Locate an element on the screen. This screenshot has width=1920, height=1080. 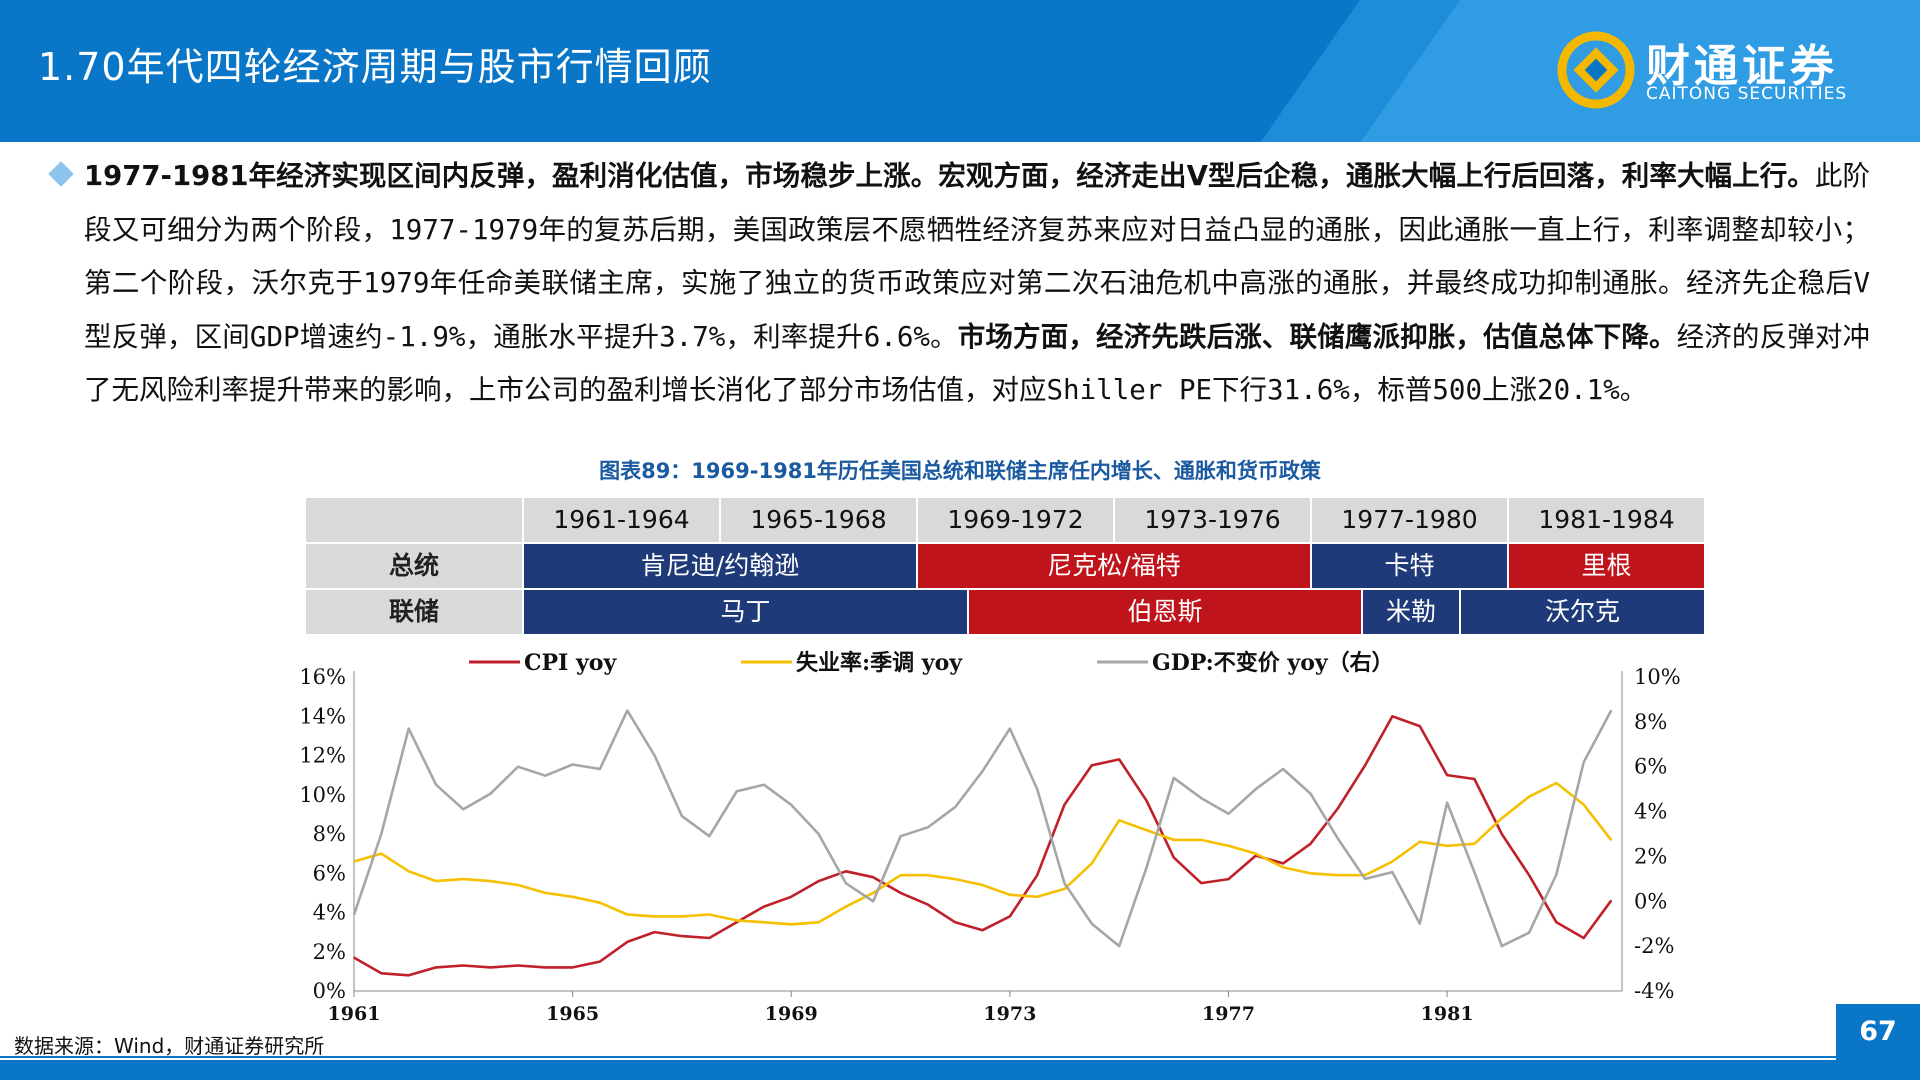
president-cell: 卡特 is located at coordinates (1410, 566).